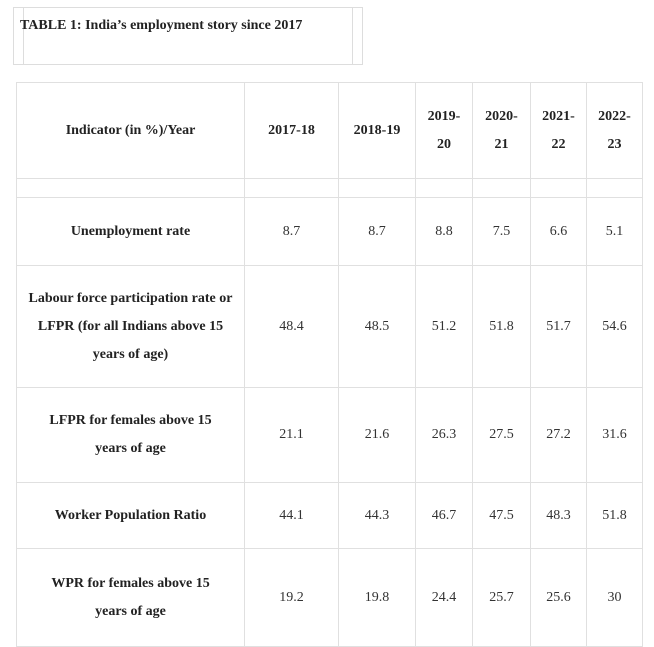 The image size is (654, 647). What do you see at coordinates (558, 231) in the screenshot?
I see `cell-value: 6.6` at bounding box center [558, 231].